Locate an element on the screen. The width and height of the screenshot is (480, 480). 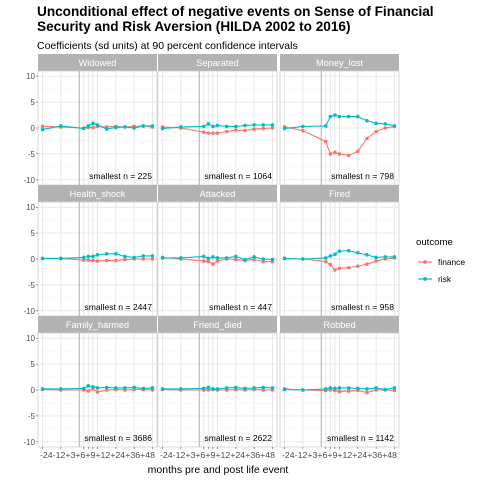
legend: outcome finance risk is located at coordinates (440, 260).